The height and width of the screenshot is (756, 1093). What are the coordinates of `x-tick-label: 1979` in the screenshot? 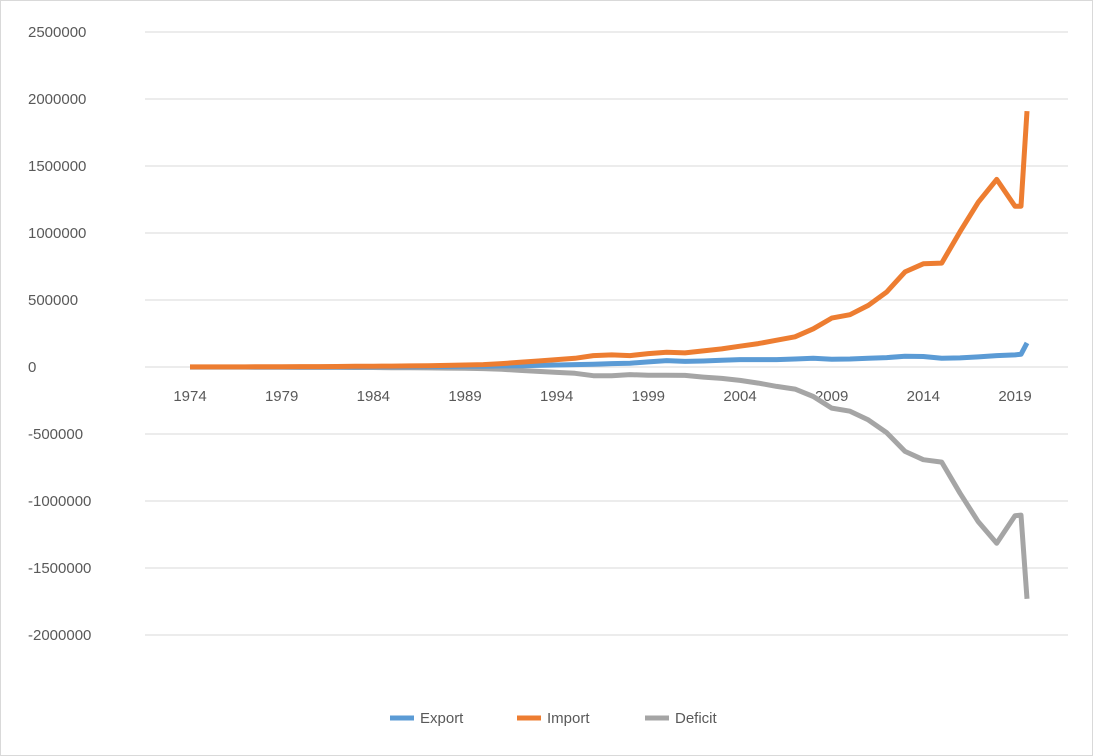 It's located at (281, 396).